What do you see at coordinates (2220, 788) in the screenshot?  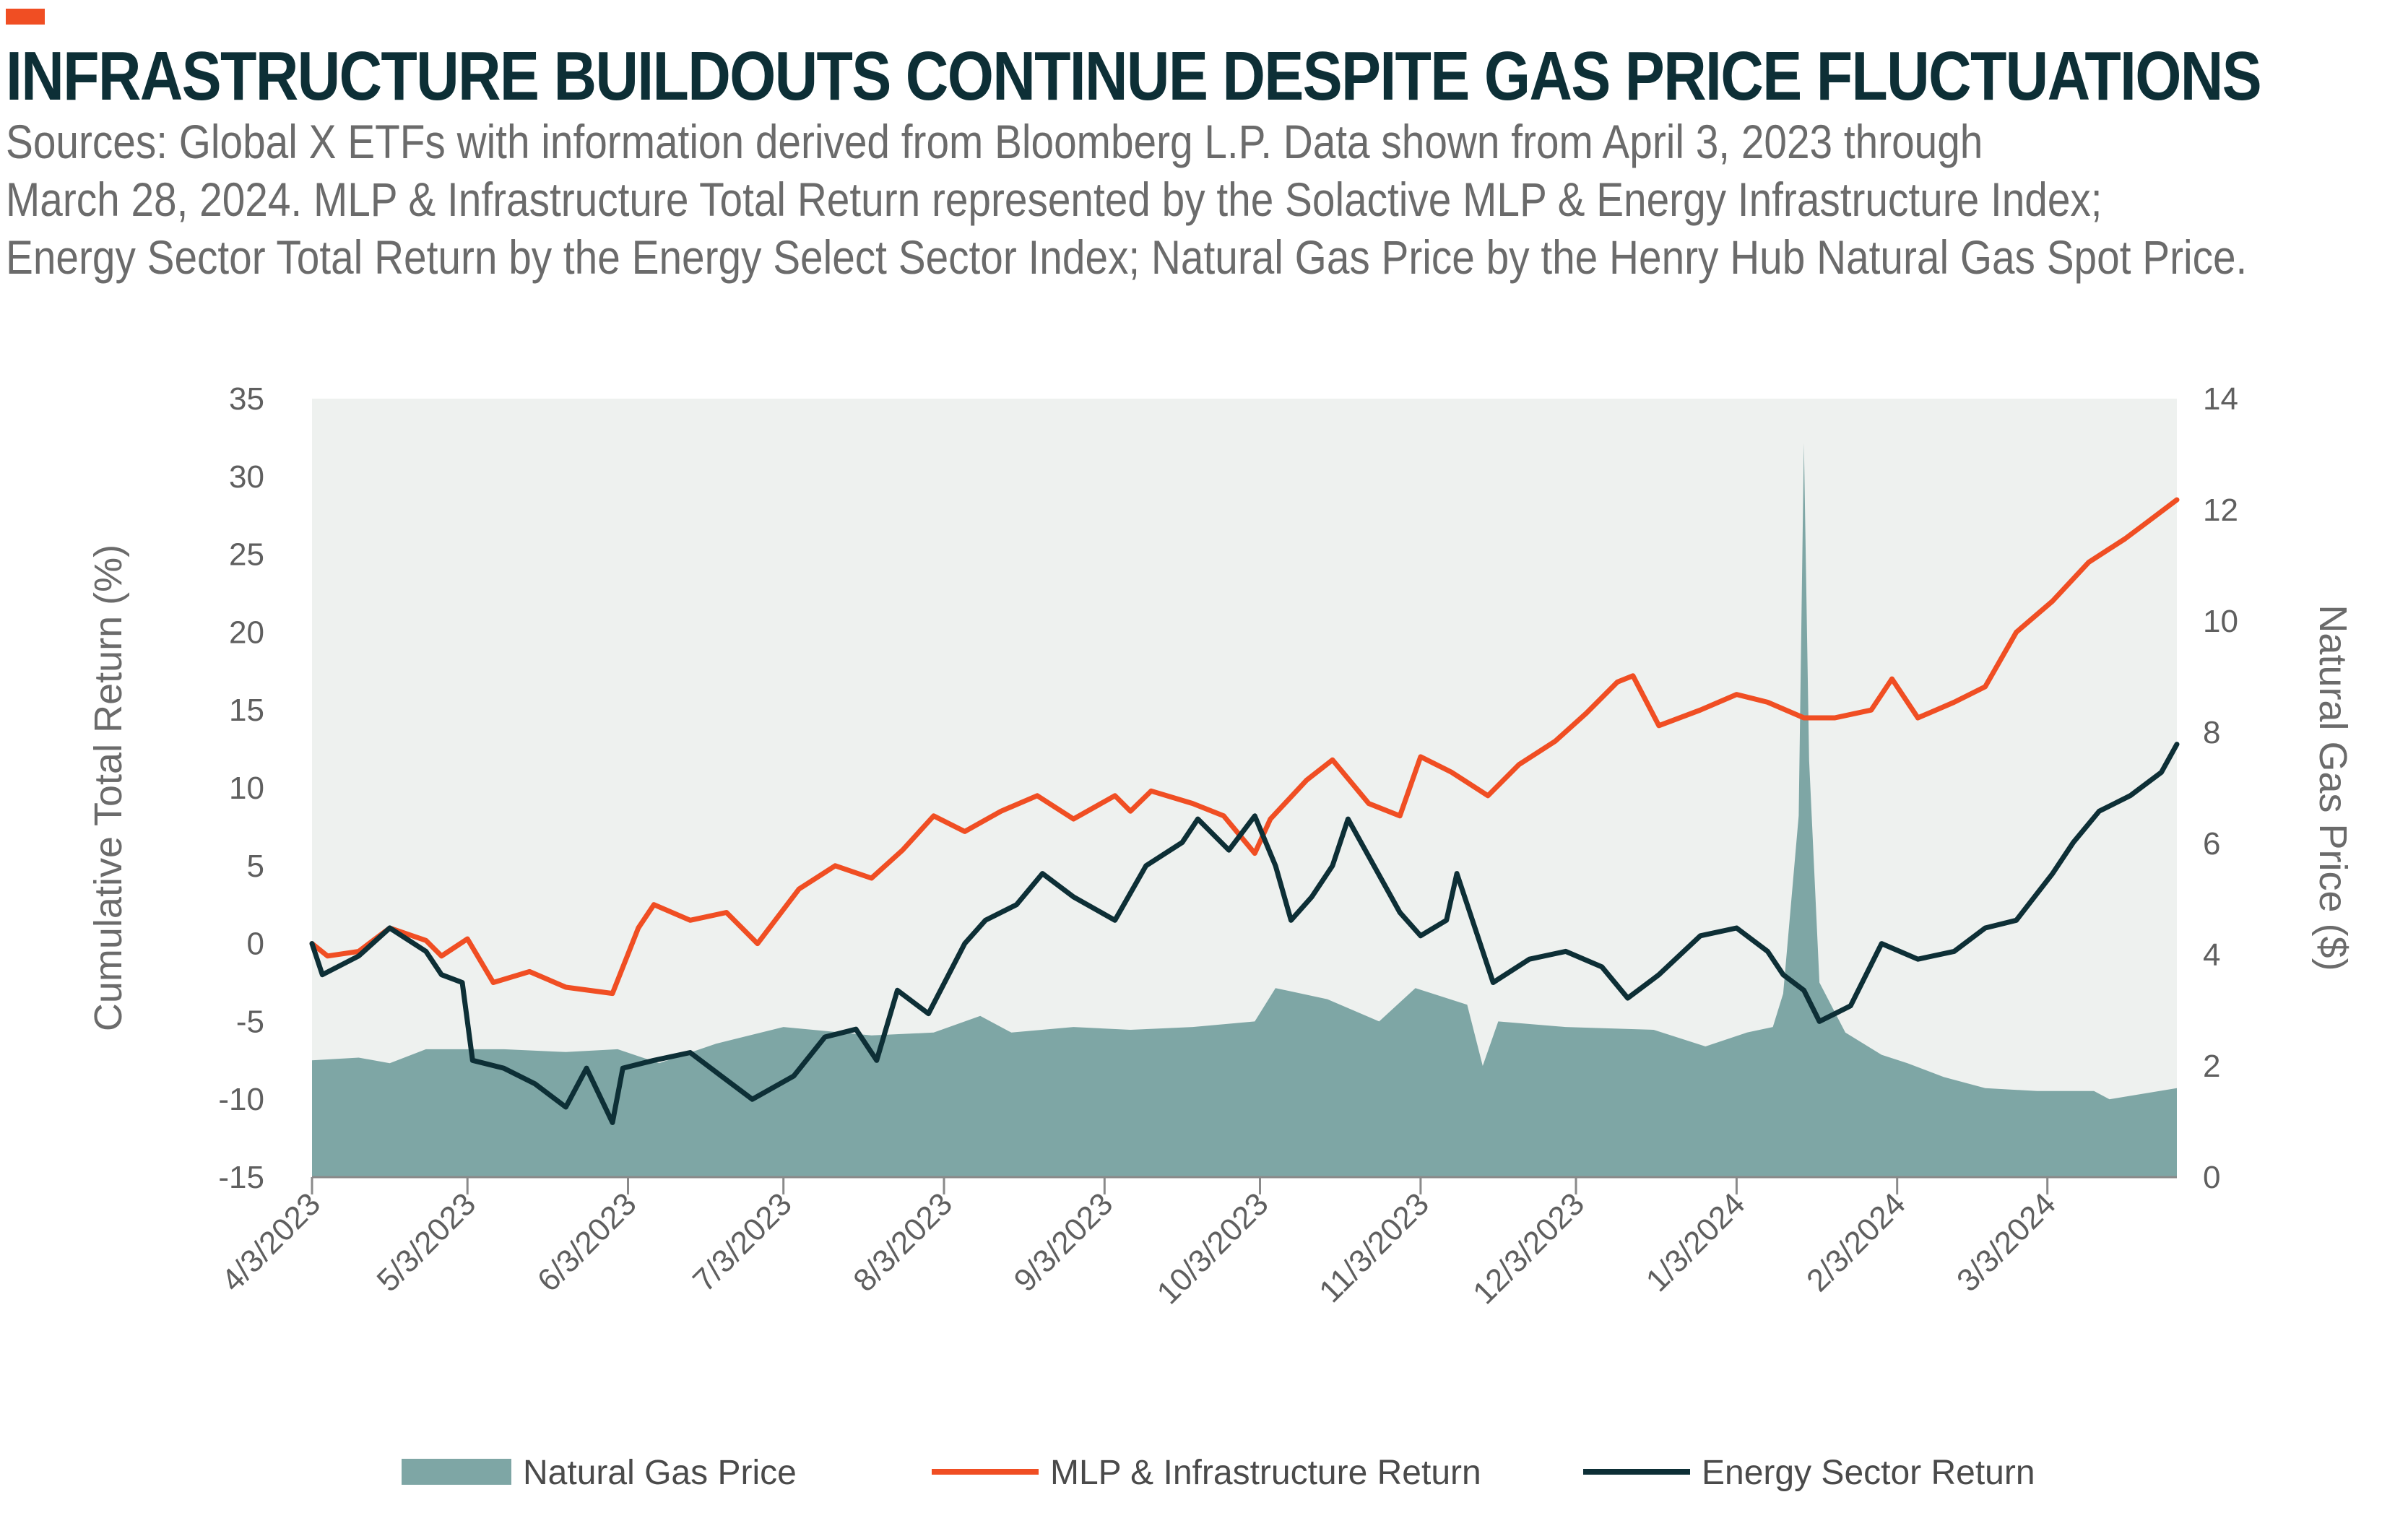 I see `y-axis-right: 14 12 10 8 6 4 2 0` at bounding box center [2220, 788].